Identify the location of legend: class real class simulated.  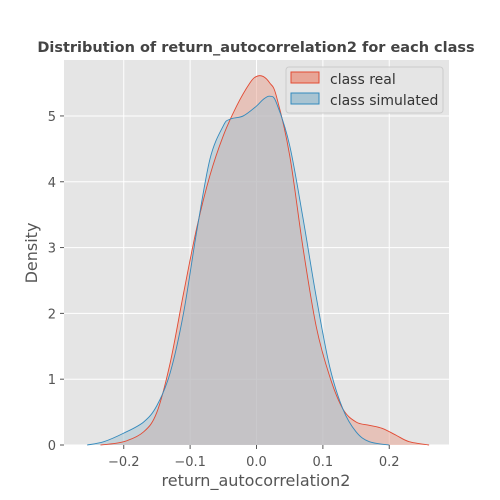
(364, 90).